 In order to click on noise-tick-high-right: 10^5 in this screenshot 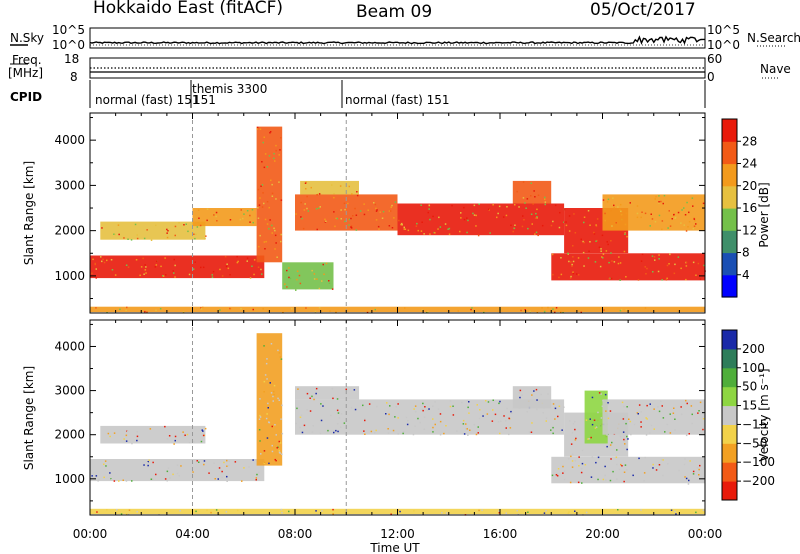, I will do `click(723, 30)`.